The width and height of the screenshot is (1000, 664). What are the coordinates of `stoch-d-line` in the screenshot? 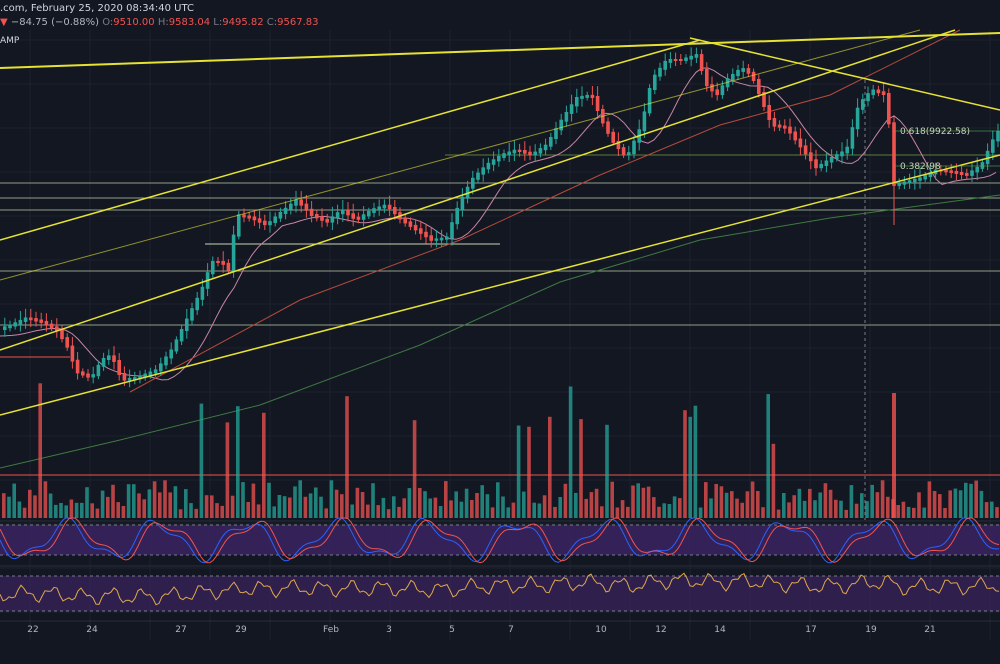 It's located at (500, 540).